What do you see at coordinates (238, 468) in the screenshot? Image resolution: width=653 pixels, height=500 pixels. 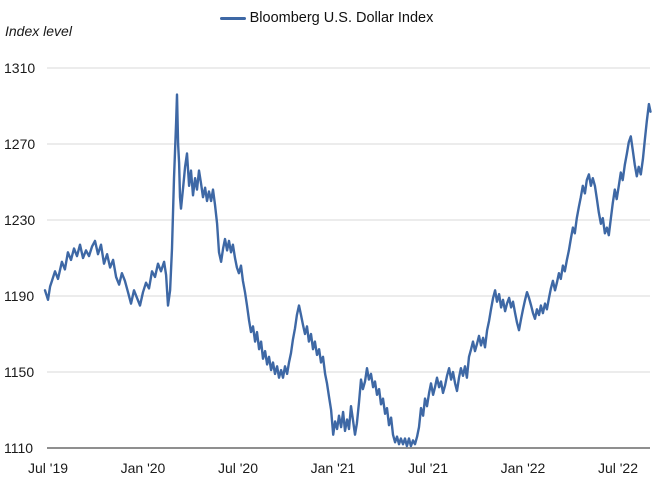 I see `x-tick-label: Jul '20` at bounding box center [238, 468].